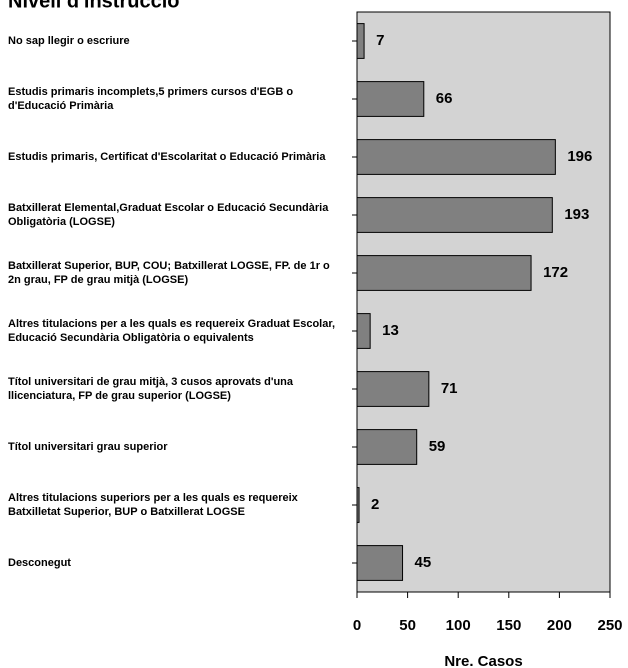  What do you see at coordinates (555, 272) in the screenshot?
I see `value-label: 172` at bounding box center [555, 272].